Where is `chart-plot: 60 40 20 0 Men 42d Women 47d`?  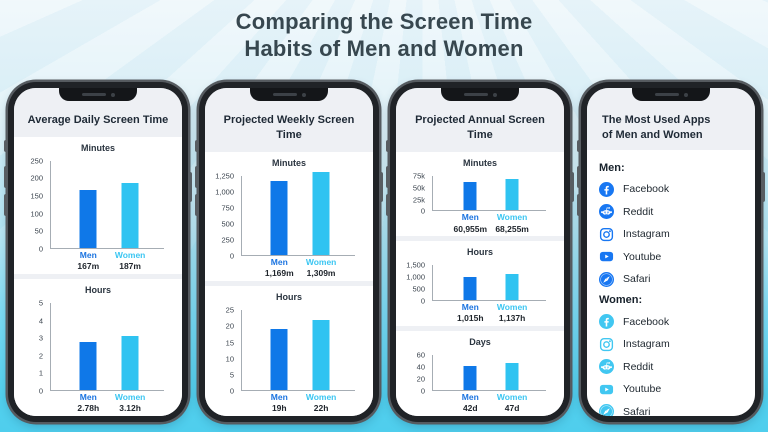 chart-plot: 60 40 20 0 Men 42d Women 47d is located at coordinates (480, 381).